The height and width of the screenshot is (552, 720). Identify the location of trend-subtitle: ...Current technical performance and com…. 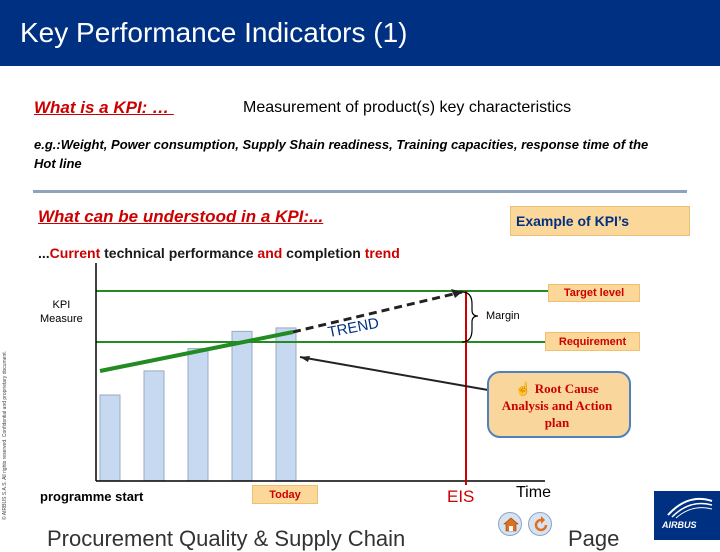
(219, 253).